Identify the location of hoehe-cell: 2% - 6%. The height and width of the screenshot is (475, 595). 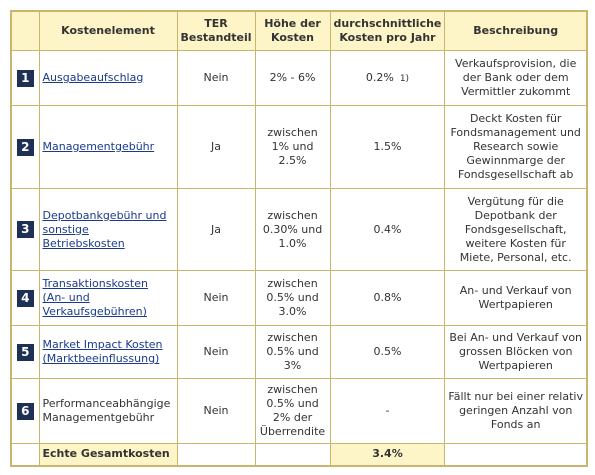
(292, 78).